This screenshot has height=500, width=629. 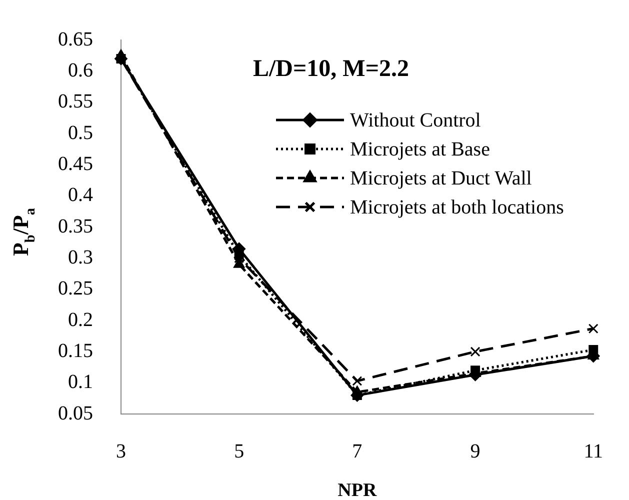 What do you see at coordinates (75, 289) in the screenshot?
I see `y-tick-label: 0.25` at bounding box center [75, 289].